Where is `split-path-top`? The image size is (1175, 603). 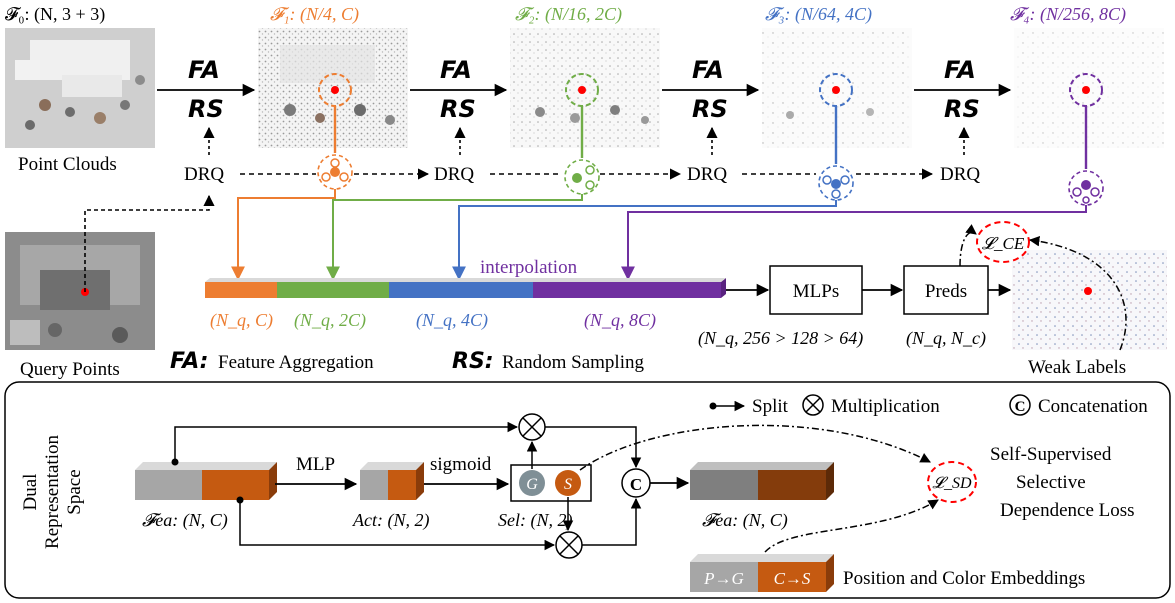 split-path-top is located at coordinates (345, 443).